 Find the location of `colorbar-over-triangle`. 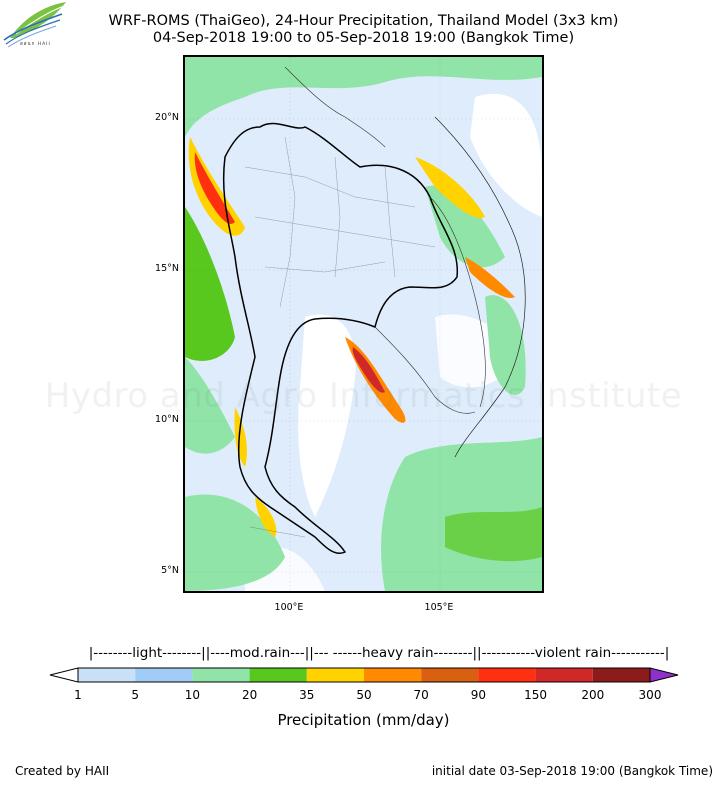

colorbar-over-triangle is located at coordinates (664, 675).